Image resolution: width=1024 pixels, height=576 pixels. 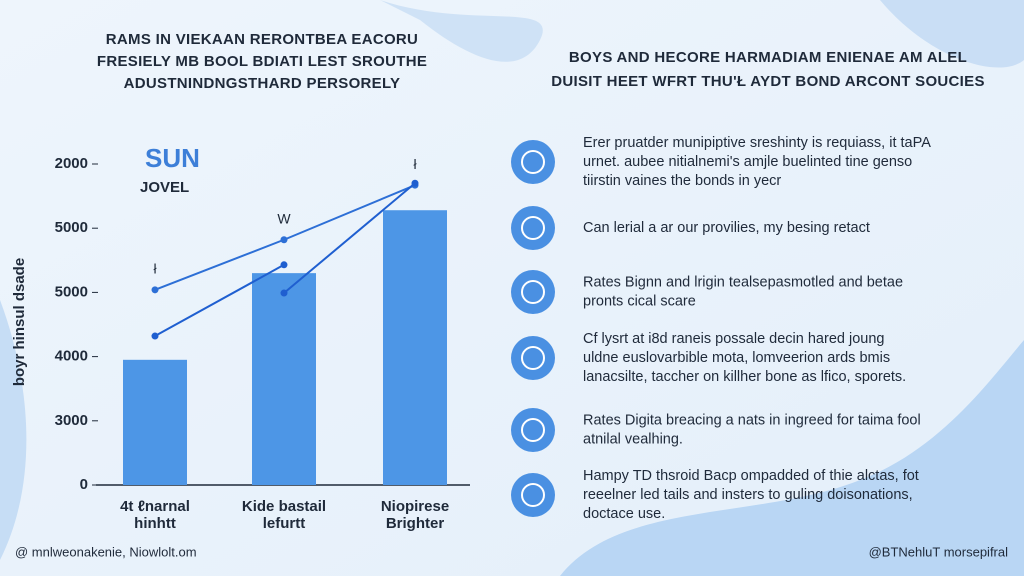 What do you see at coordinates (415, 523) in the screenshot?
I see `x-tick-label: Brighter` at bounding box center [415, 523].